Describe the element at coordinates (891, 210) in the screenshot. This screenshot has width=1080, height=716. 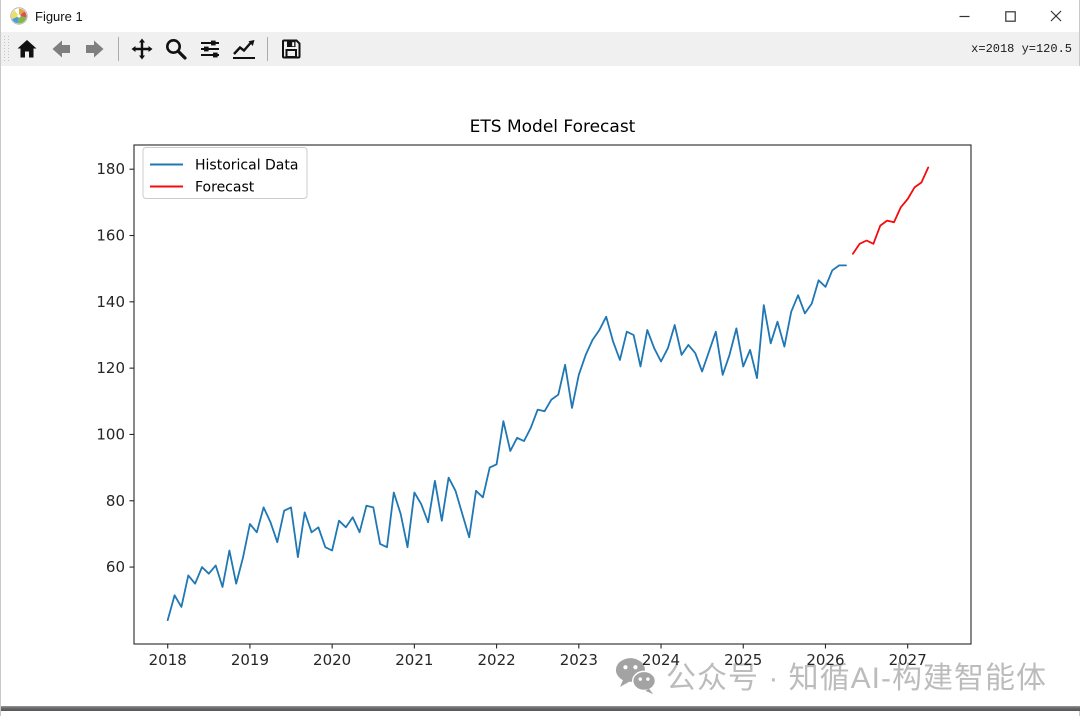
I see `forecast-line` at that location.